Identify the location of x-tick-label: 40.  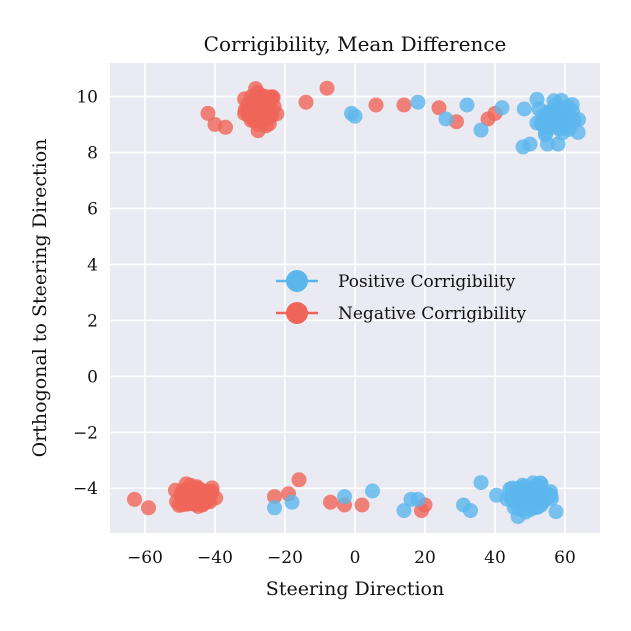
(495, 558).